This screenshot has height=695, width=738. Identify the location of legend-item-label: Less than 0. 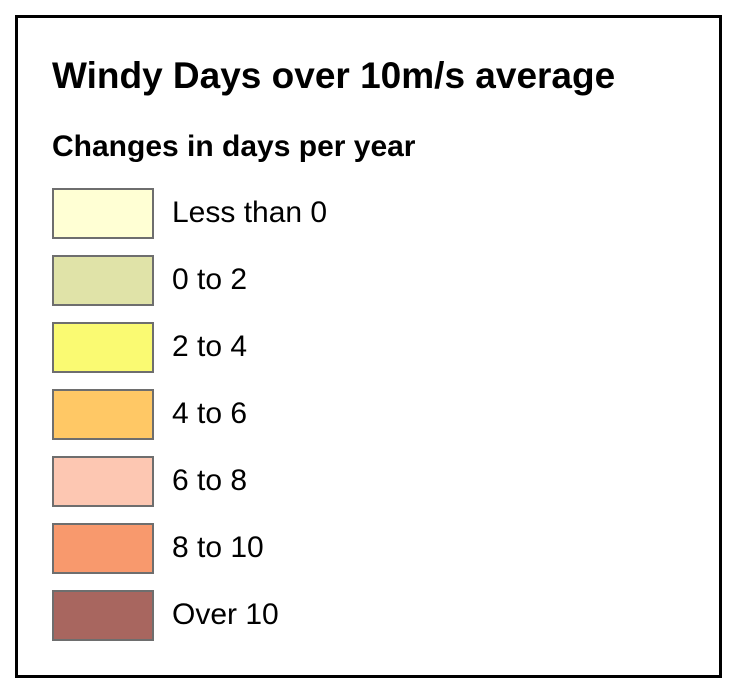
(250, 212).